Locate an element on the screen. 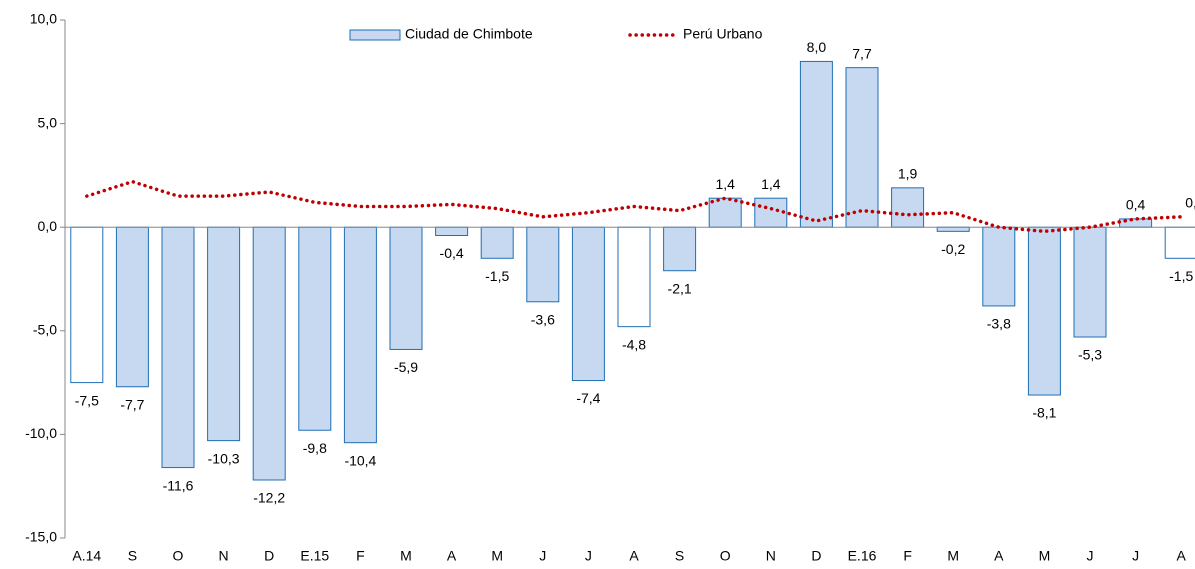 The width and height of the screenshot is (1195, 569). data-label: -11,6 is located at coordinates (178, 485).